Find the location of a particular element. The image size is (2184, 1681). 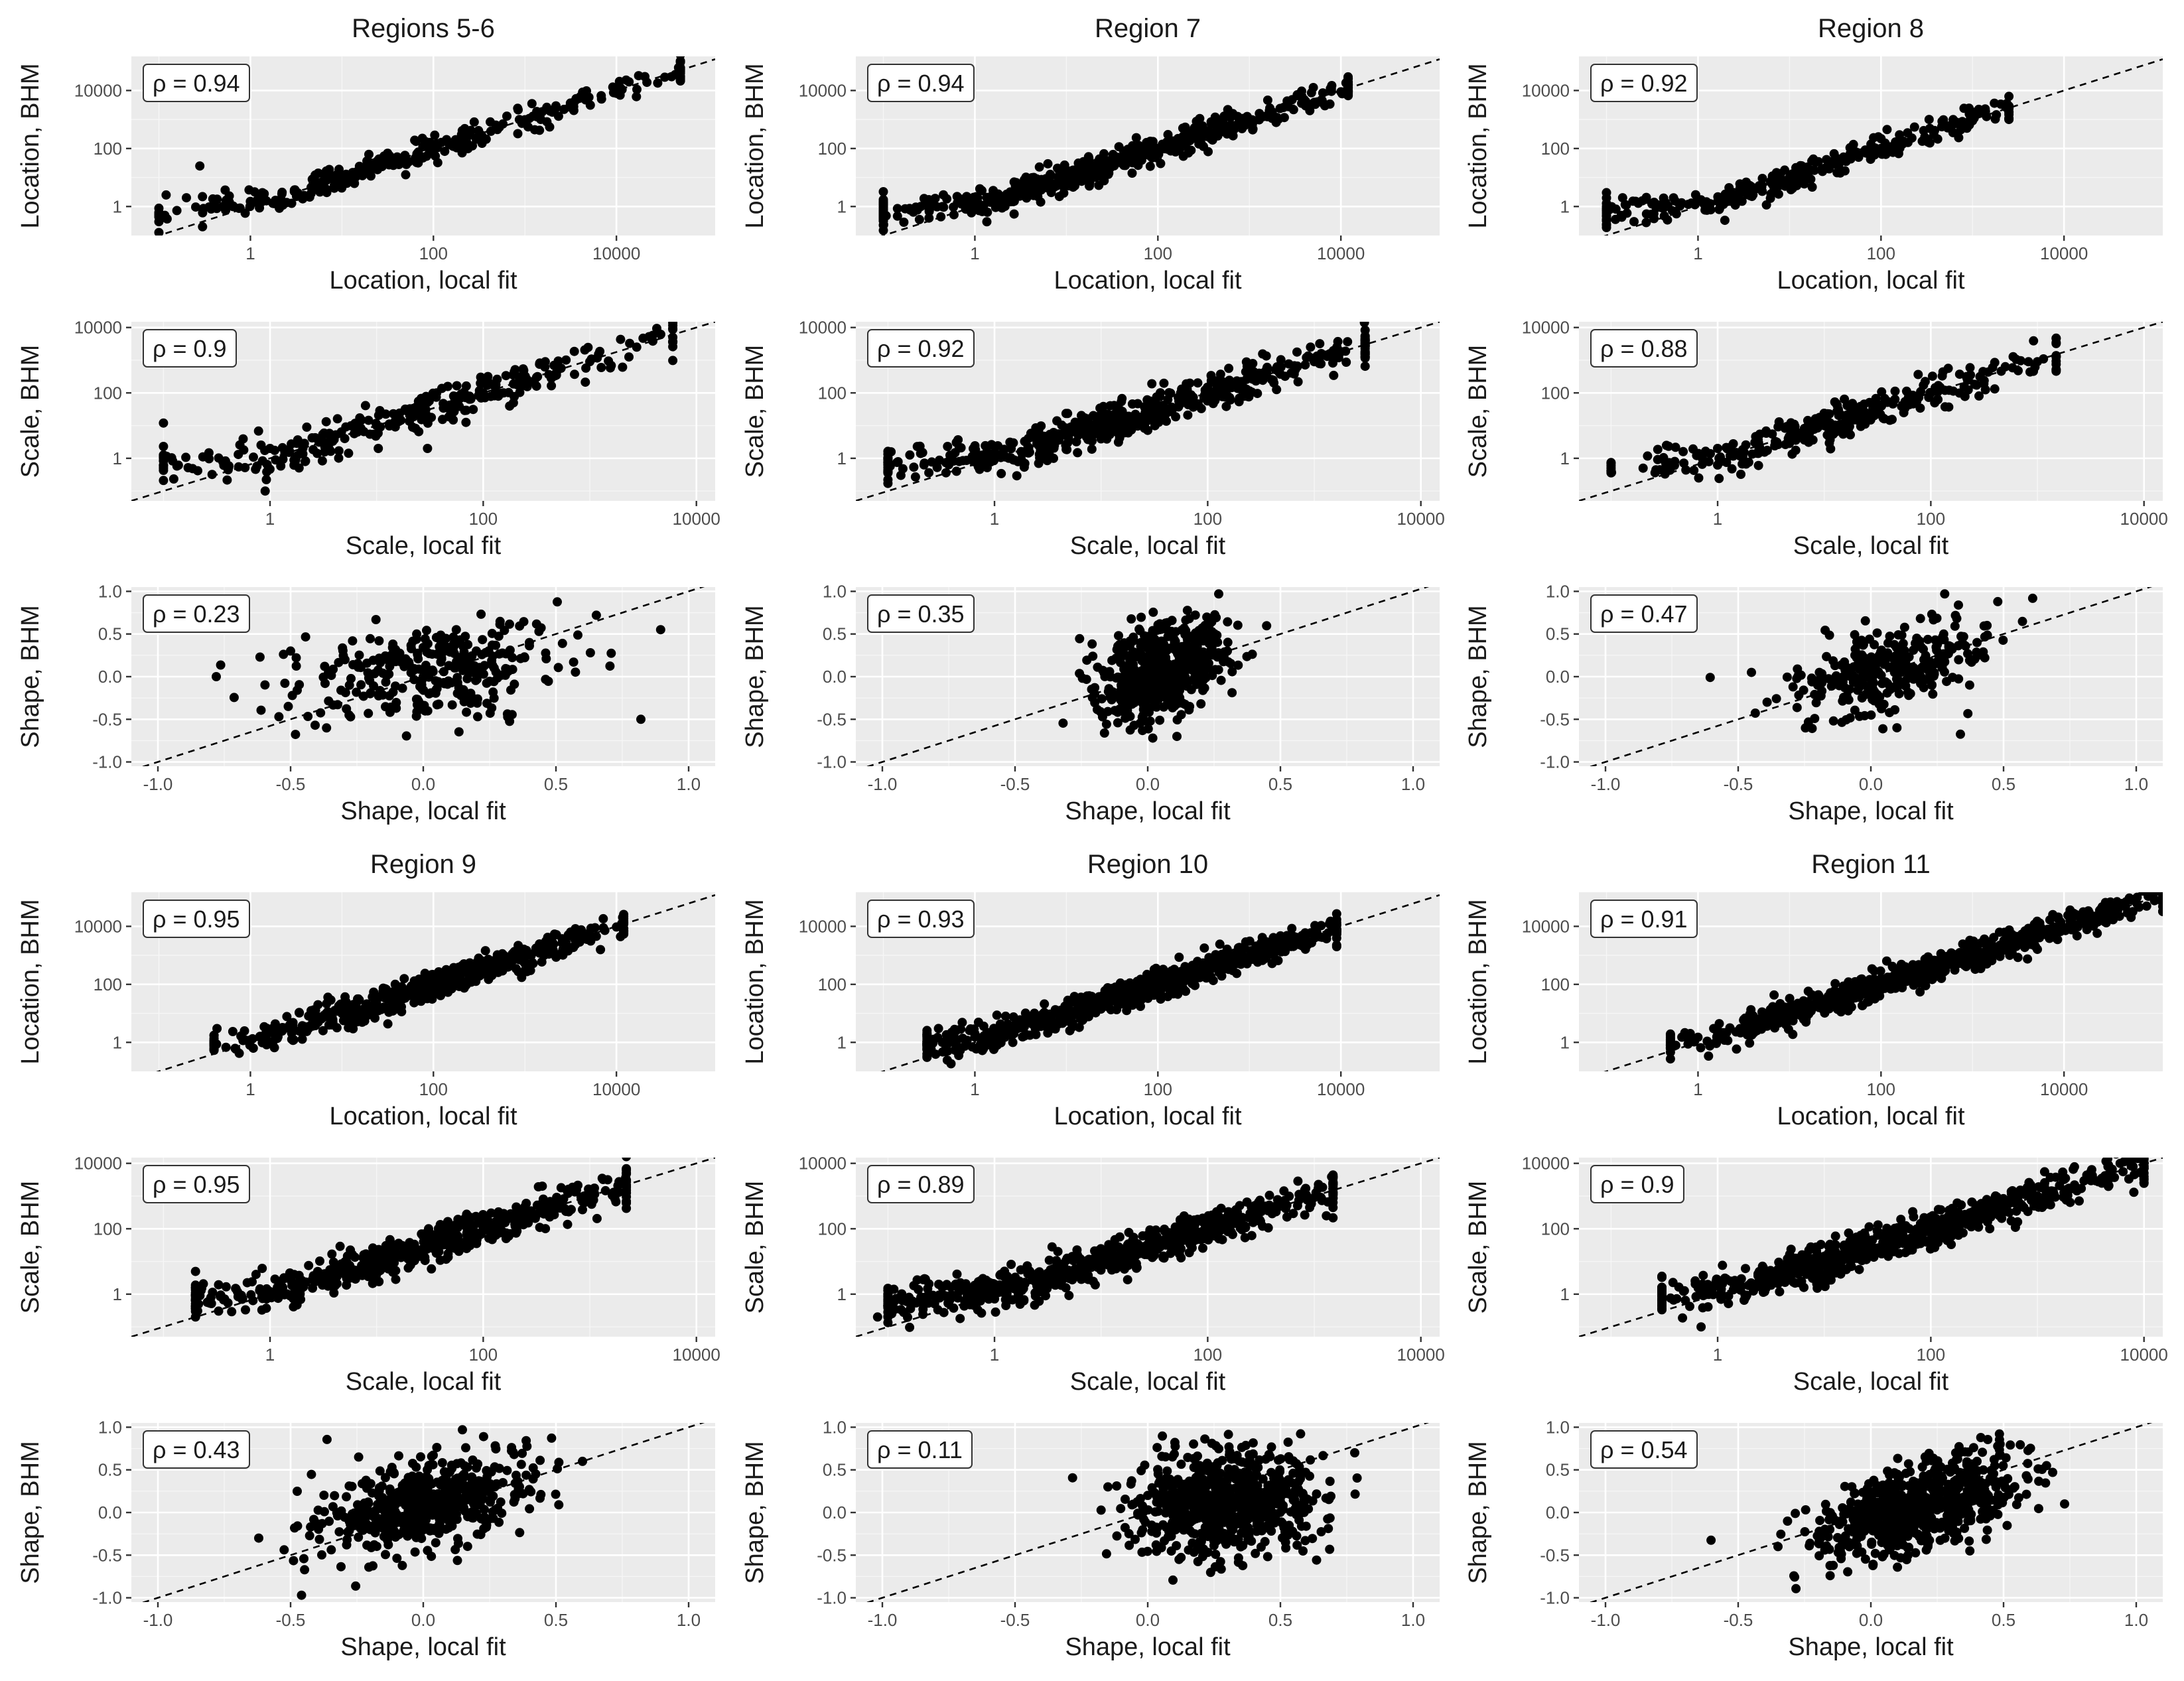

correlation-label: ρ = 0.93 is located at coordinates (921, 919).